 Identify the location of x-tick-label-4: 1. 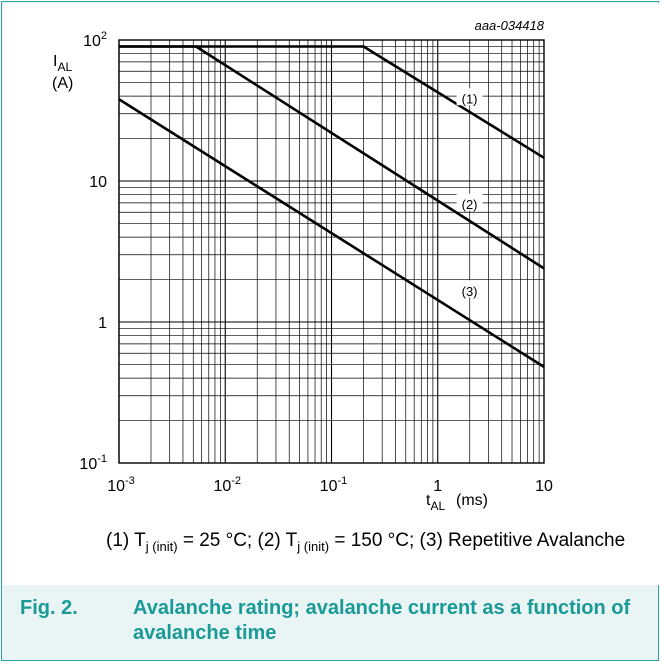
(437, 486).